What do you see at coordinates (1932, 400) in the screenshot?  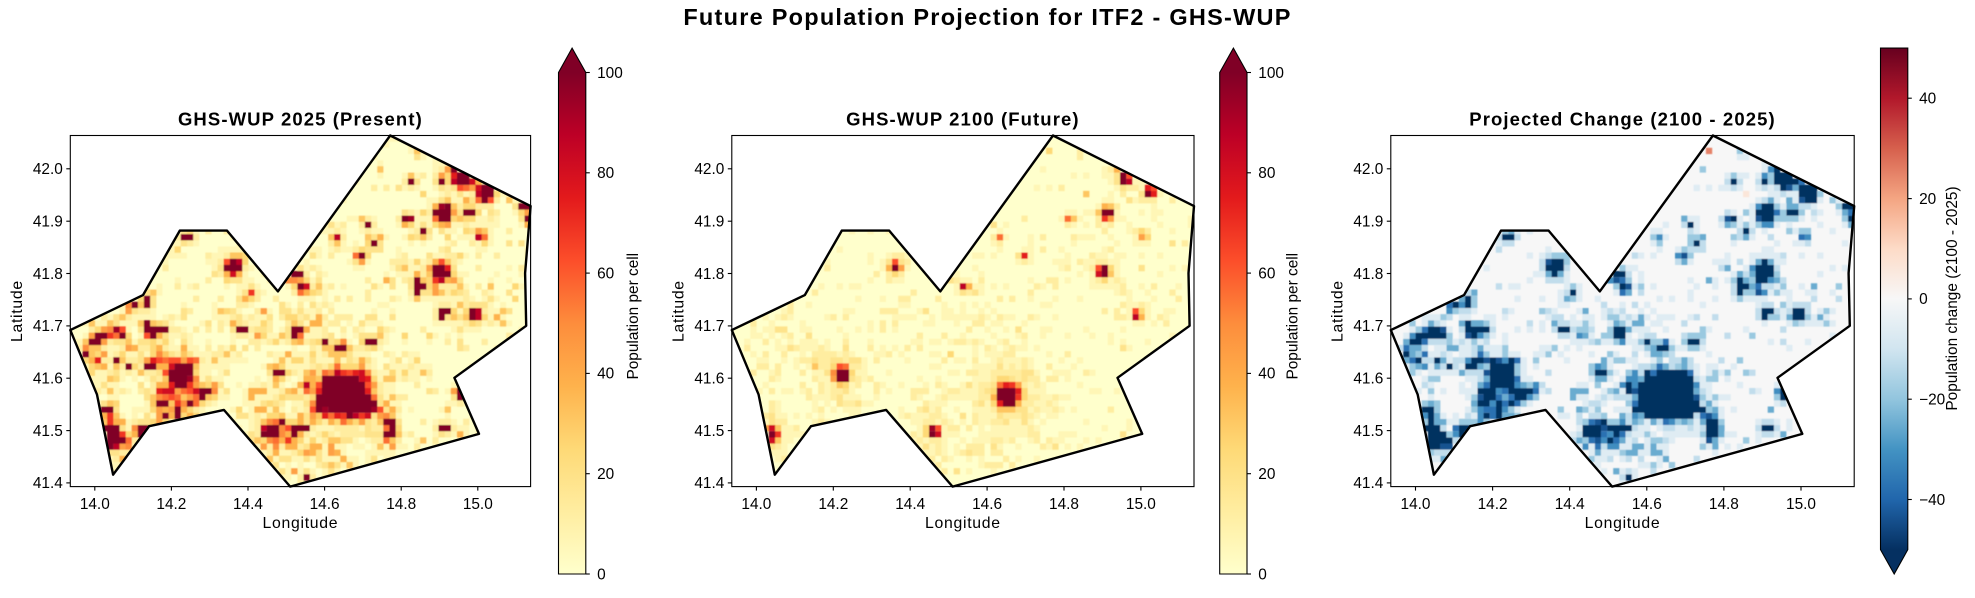 I see `svg-text: −20` at bounding box center [1932, 400].